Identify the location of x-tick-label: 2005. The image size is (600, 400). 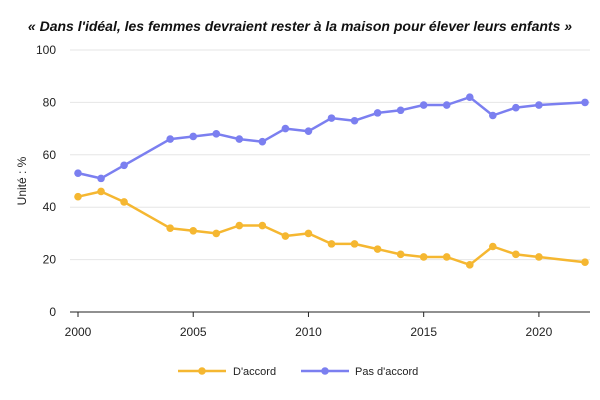
(193, 332).